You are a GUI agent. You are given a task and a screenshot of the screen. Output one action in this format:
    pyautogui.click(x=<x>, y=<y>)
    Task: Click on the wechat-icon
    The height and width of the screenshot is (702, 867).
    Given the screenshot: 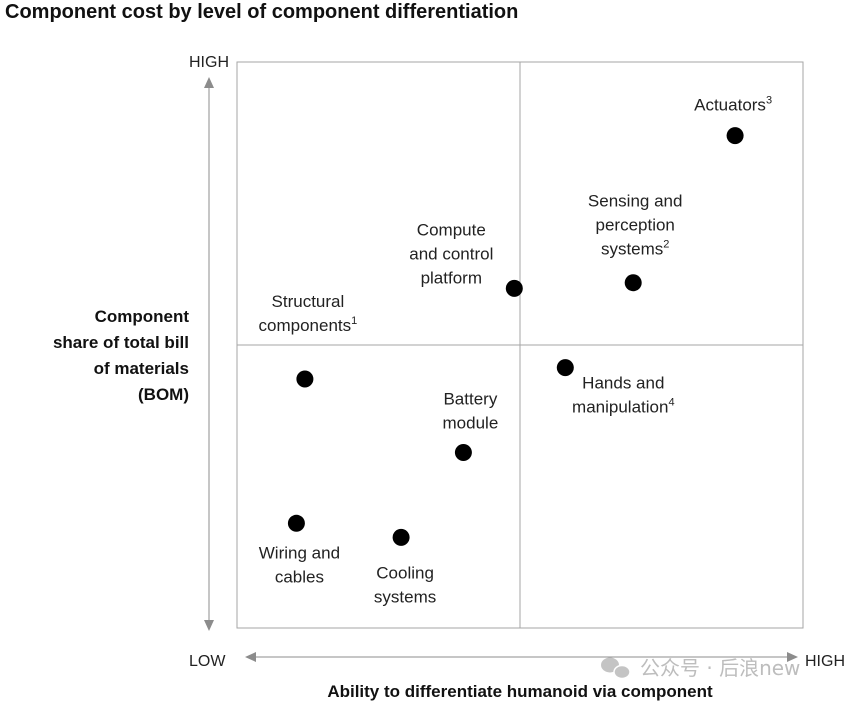 What is the action you would take?
    pyautogui.click(x=616, y=668)
    